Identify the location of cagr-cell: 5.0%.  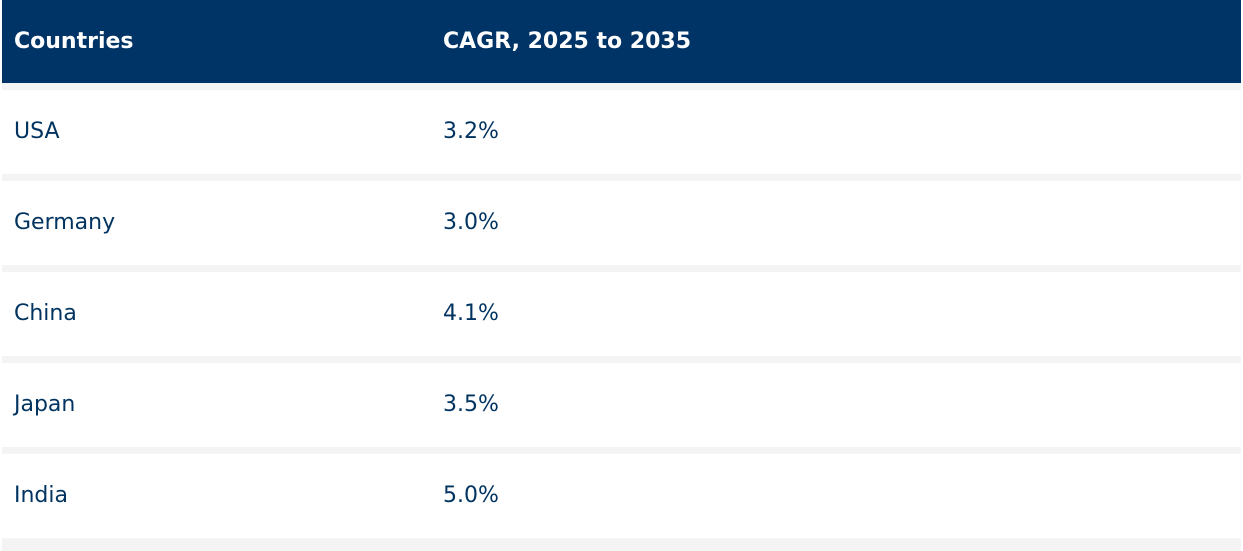
(471, 495).